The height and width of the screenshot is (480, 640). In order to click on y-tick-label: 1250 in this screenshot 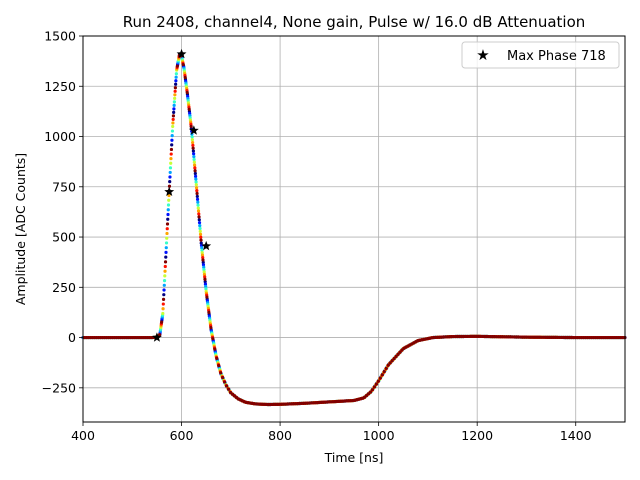, I will do `click(60, 86)`.